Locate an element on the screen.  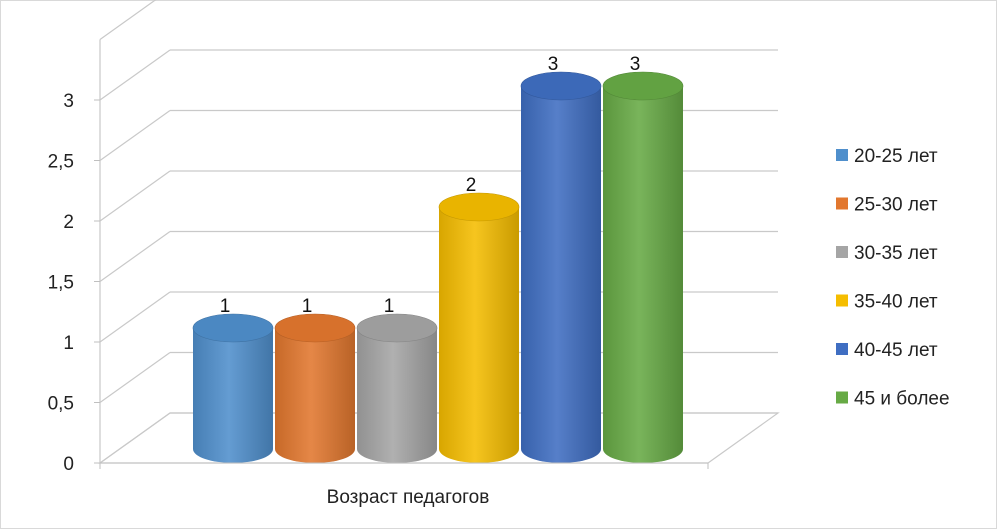
y-tick-label: 2 is located at coordinates (68, 222).